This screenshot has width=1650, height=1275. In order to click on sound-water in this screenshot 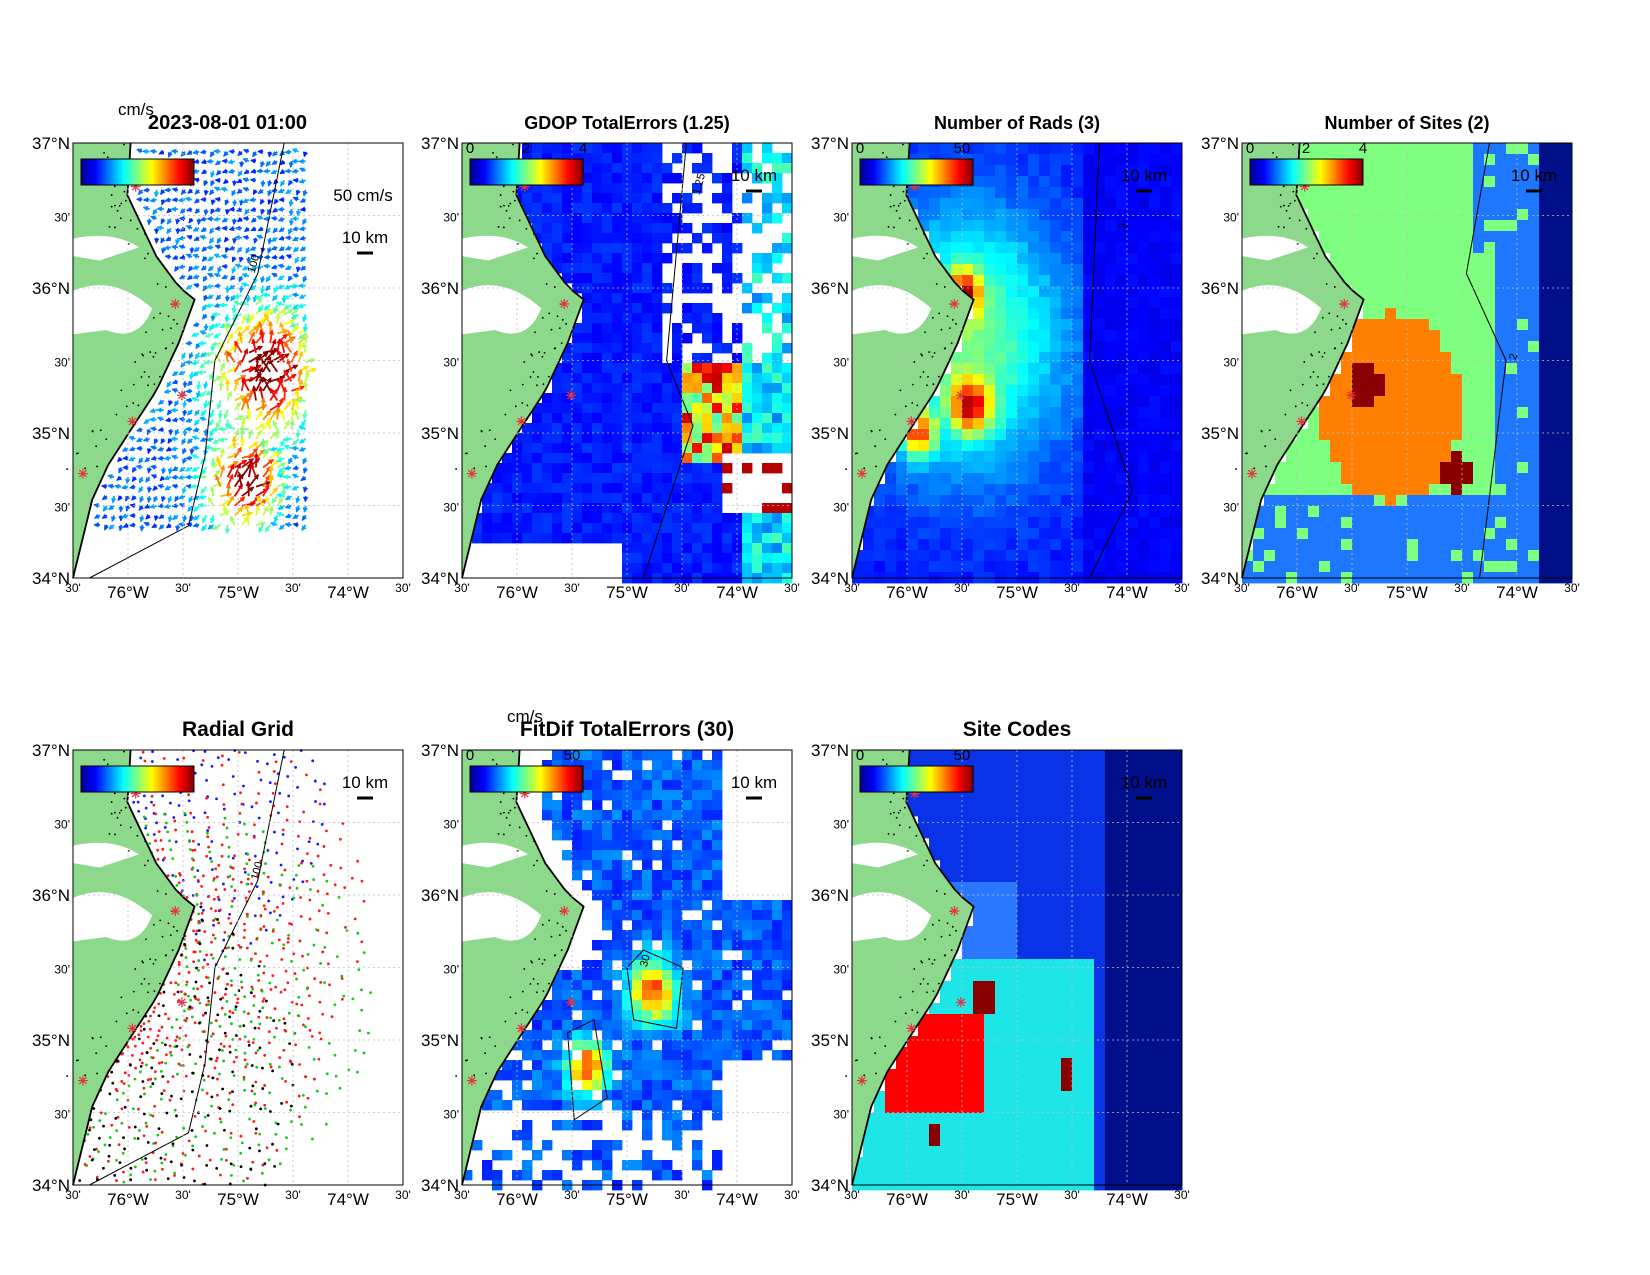, I will do `click(885, 248)`.